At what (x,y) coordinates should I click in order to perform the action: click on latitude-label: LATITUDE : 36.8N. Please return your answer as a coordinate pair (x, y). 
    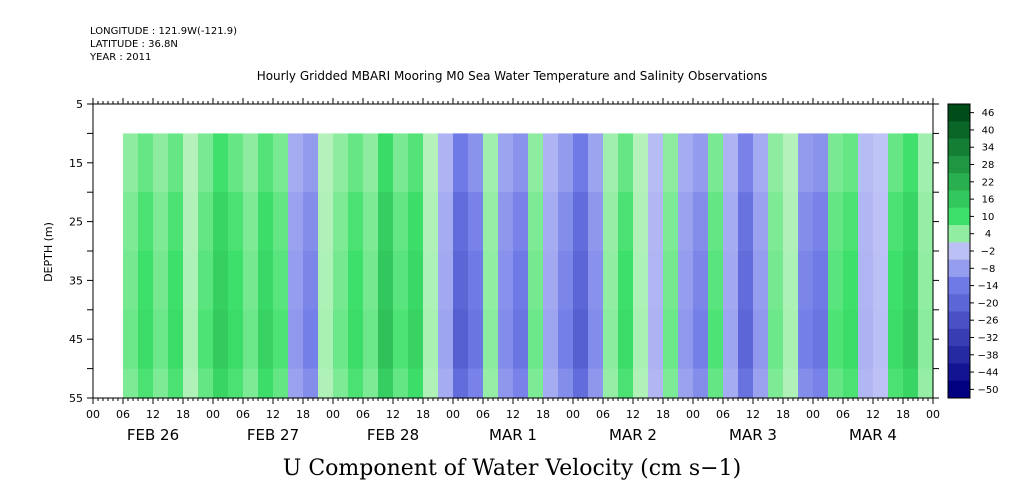
    Looking at the image, I should click on (134, 44).